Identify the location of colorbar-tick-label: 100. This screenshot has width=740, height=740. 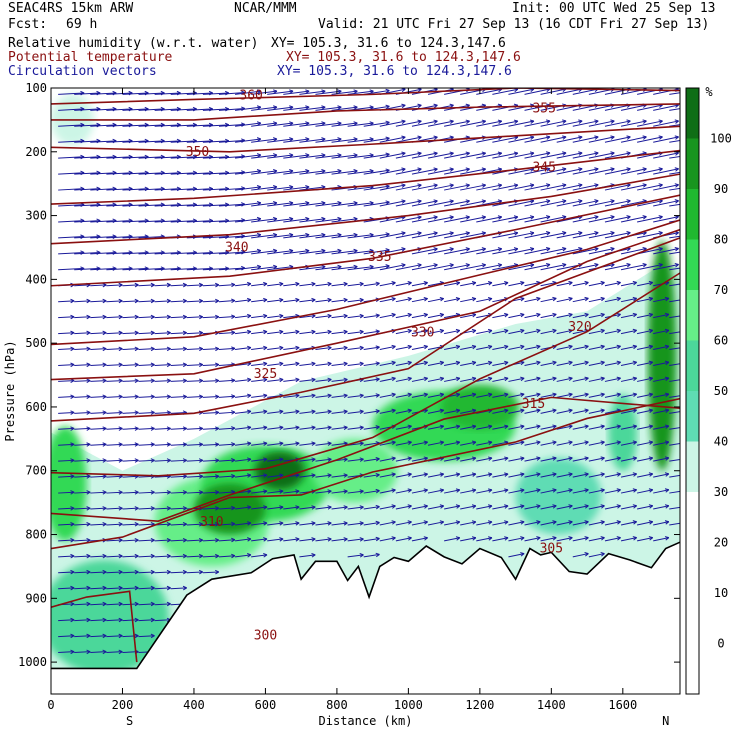
(721, 139).